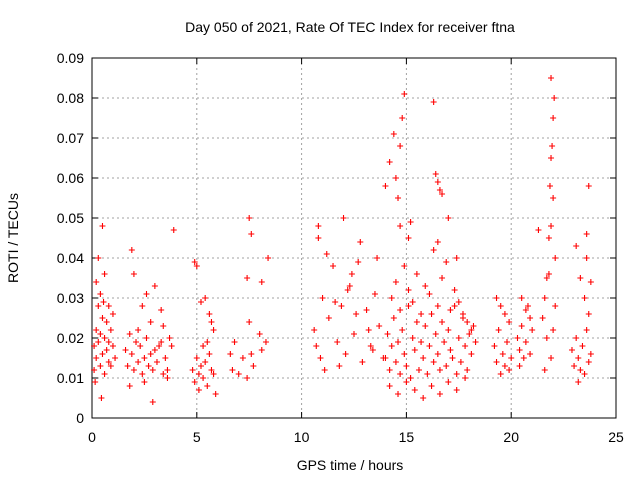 The image size is (640, 480). Describe the element at coordinates (70, 218) in the screenshot. I see `y-tick-label: 0.05` at that location.